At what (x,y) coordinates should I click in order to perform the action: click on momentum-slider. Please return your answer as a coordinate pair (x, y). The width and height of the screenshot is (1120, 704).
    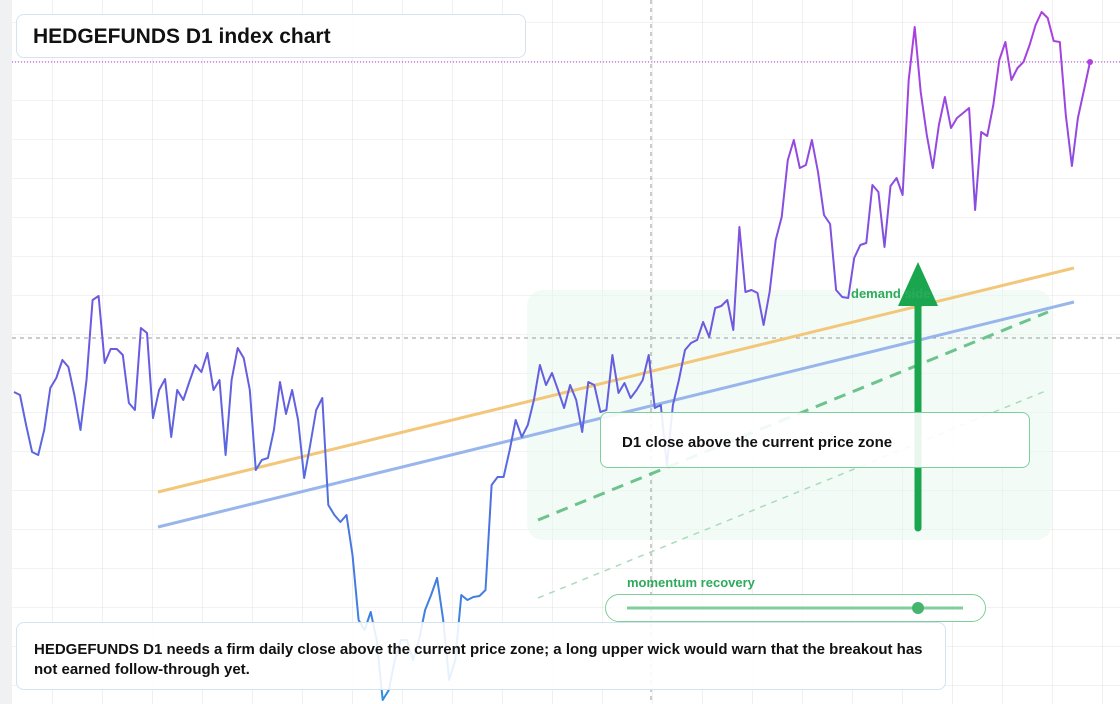
    Looking at the image, I should click on (795, 608).